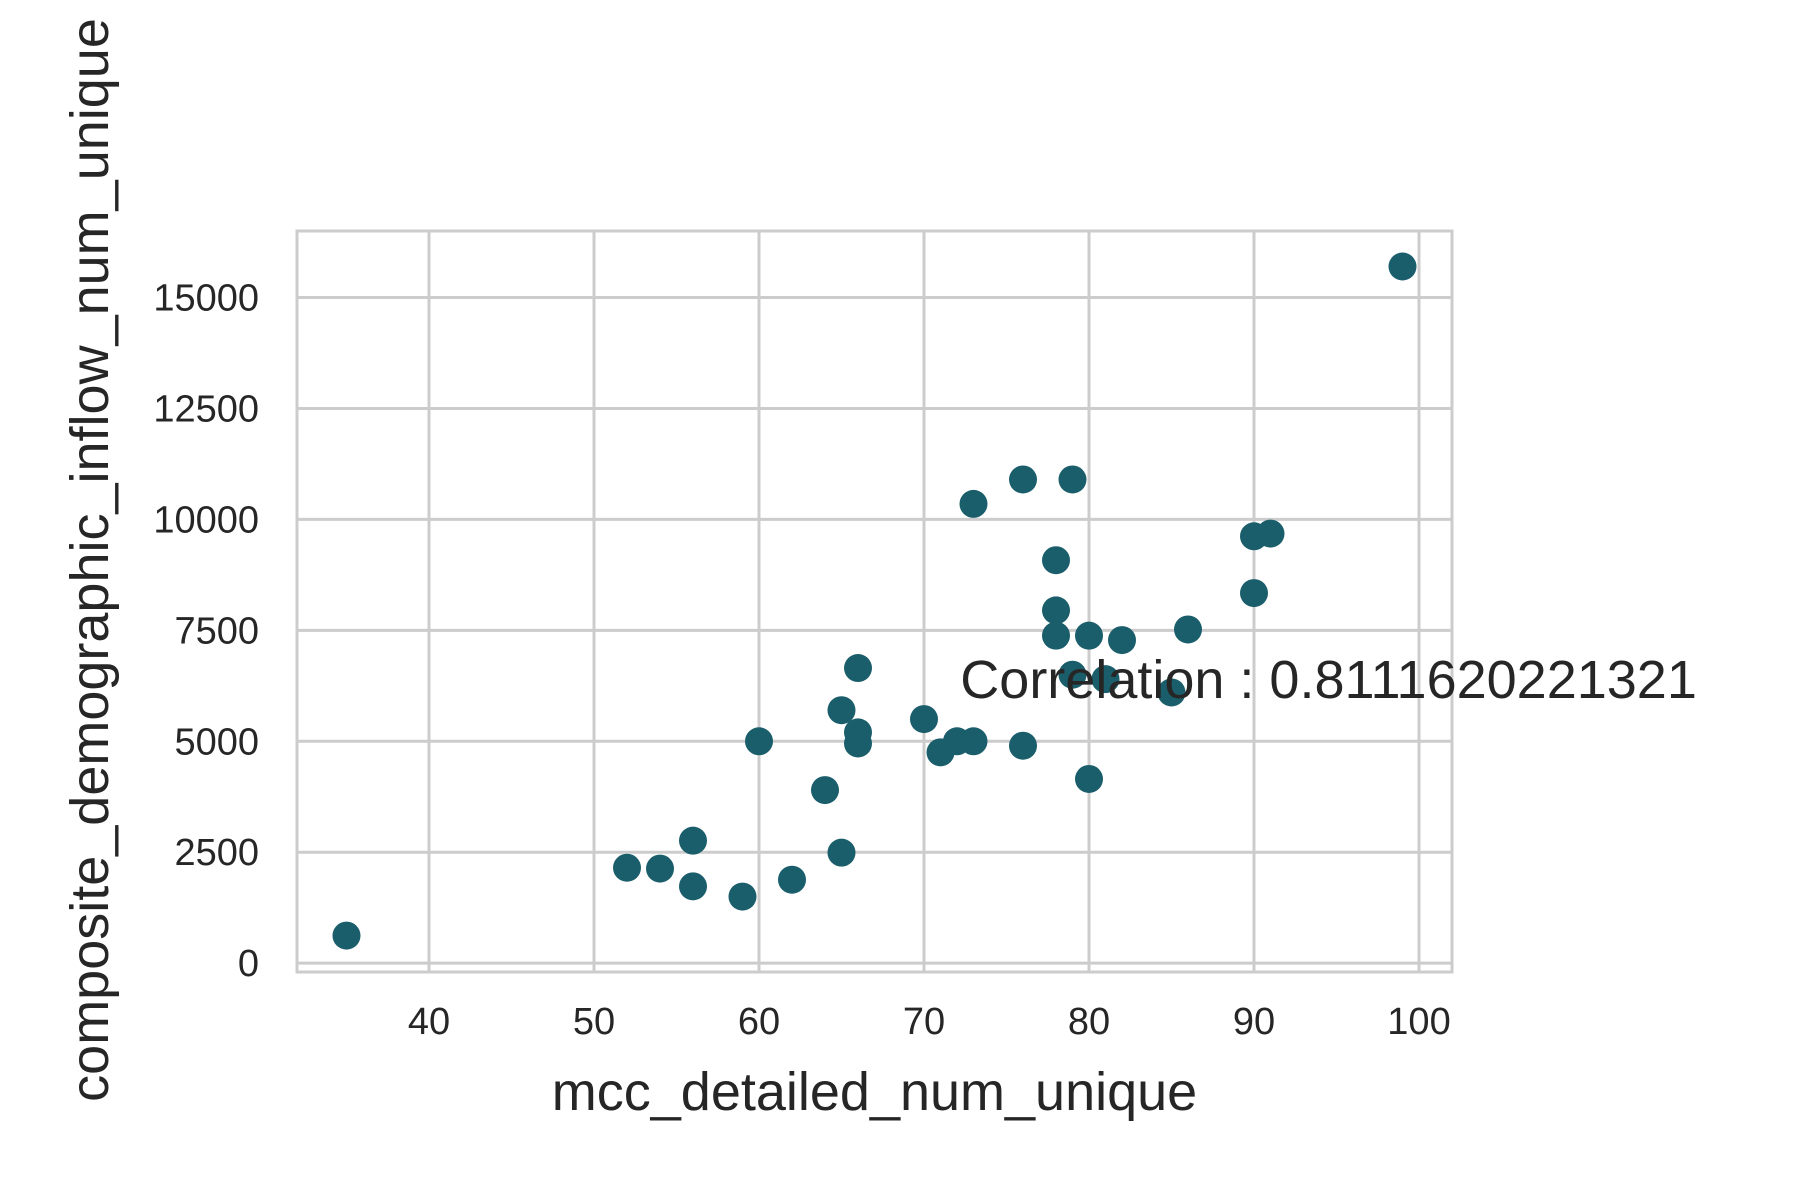 The height and width of the screenshot is (1200, 1800). I want to click on correlation-annotation: Correlation : 0.8111620221321, so click(1328, 680).